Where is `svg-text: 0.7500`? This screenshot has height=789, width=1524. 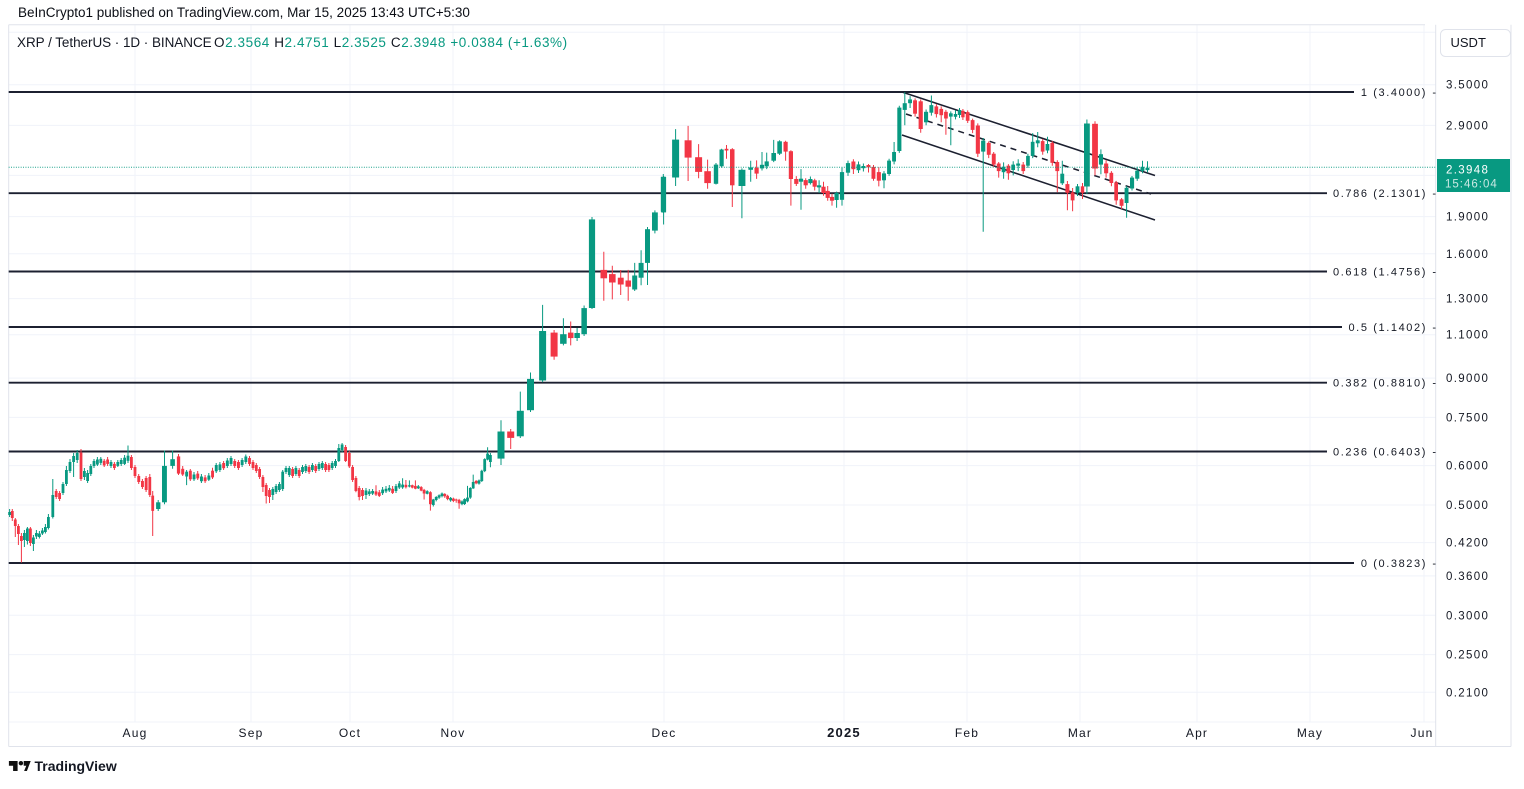
svg-text: 0.7500 is located at coordinates (1467, 418).